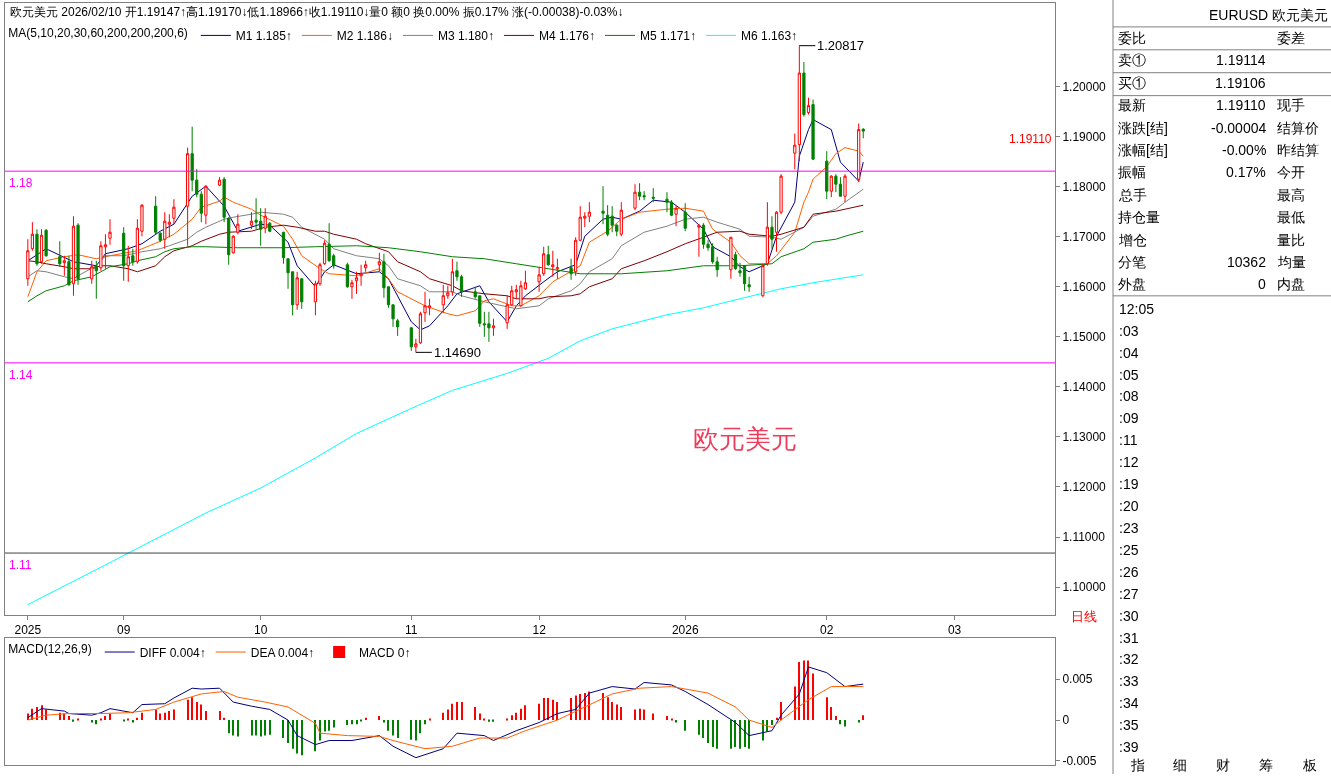 This screenshot has width=1331, height=777. What do you see at coordinates (1291, 240) in the screenshot?
I see `text: 量比` at bounding box center [1291, 240].